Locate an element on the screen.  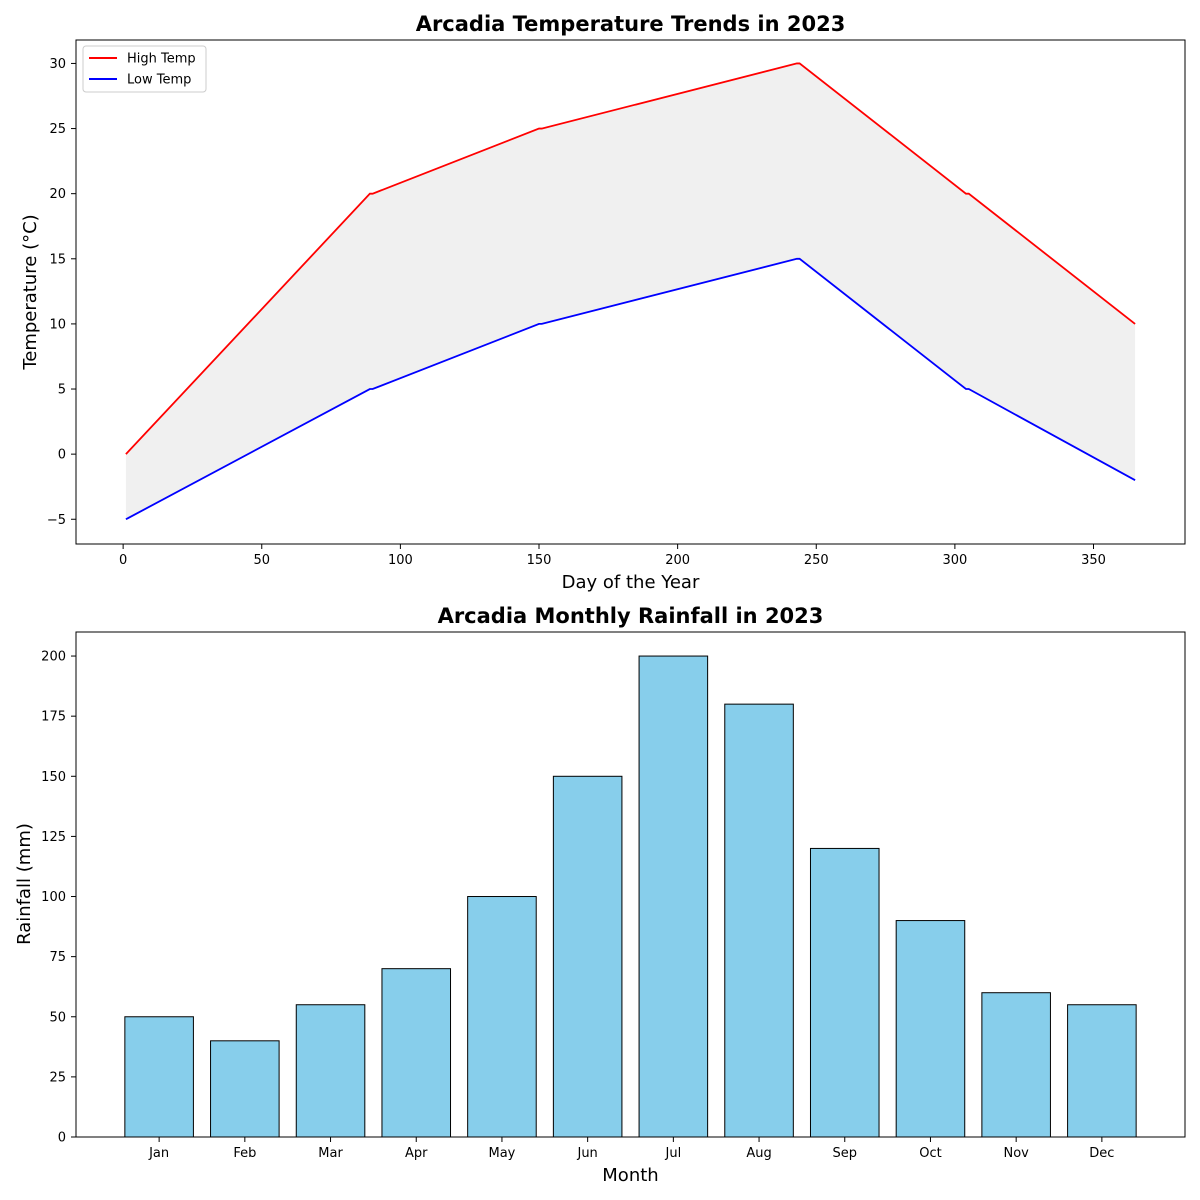
y-tick-label: 150 is located at coordinates (53, 777).